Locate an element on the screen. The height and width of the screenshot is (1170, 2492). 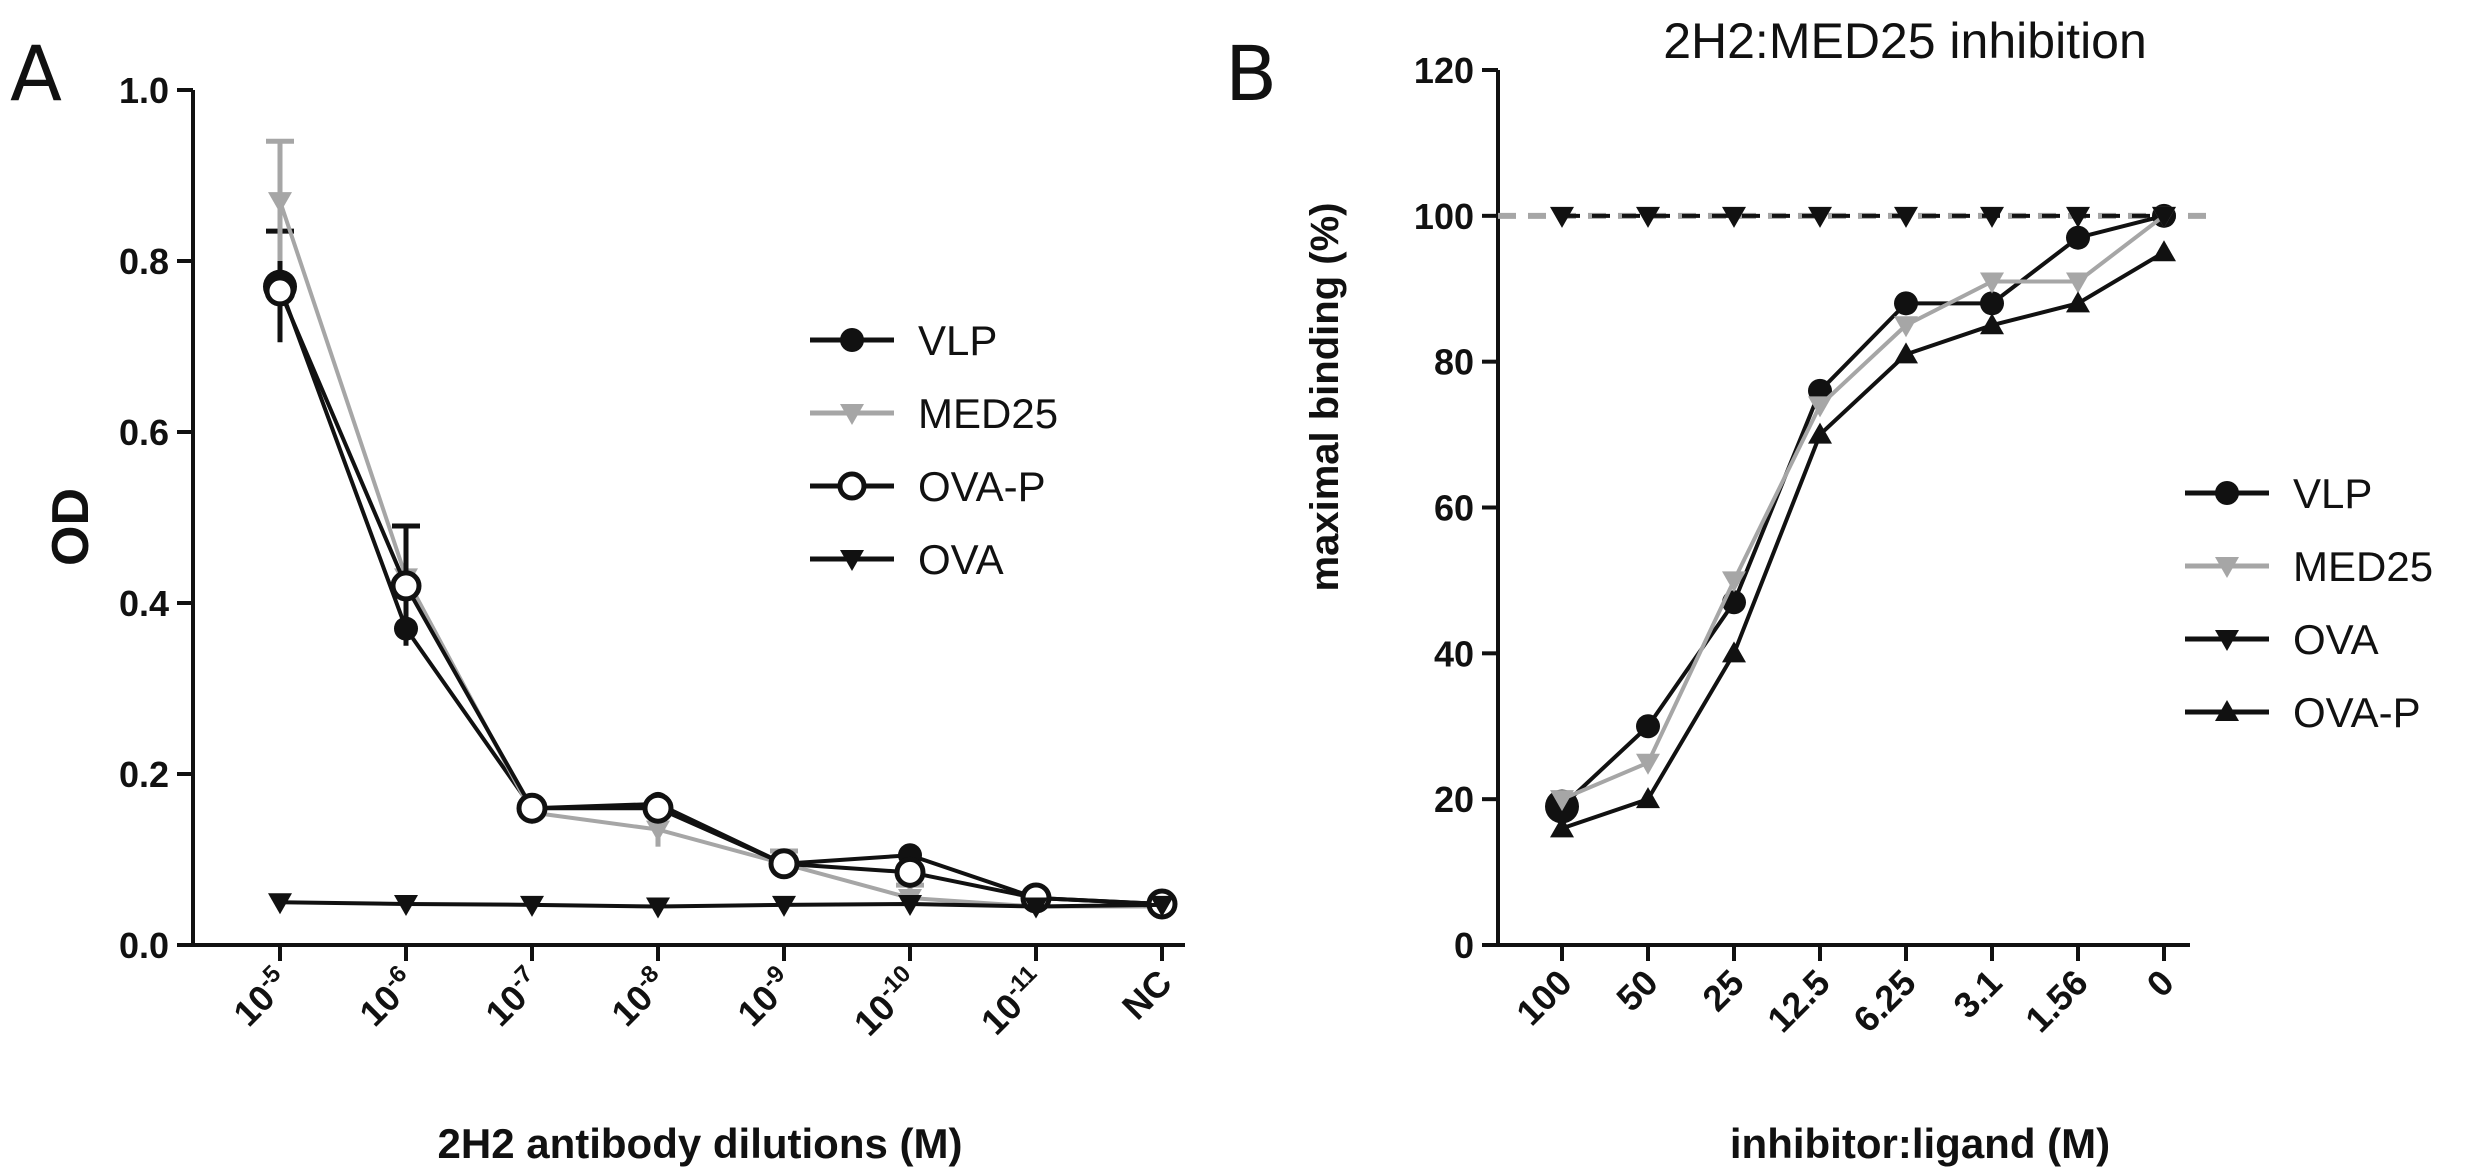
chart-b-legend: VLP MED25 OVA OVA-P is located at coordinates (2309, 603).